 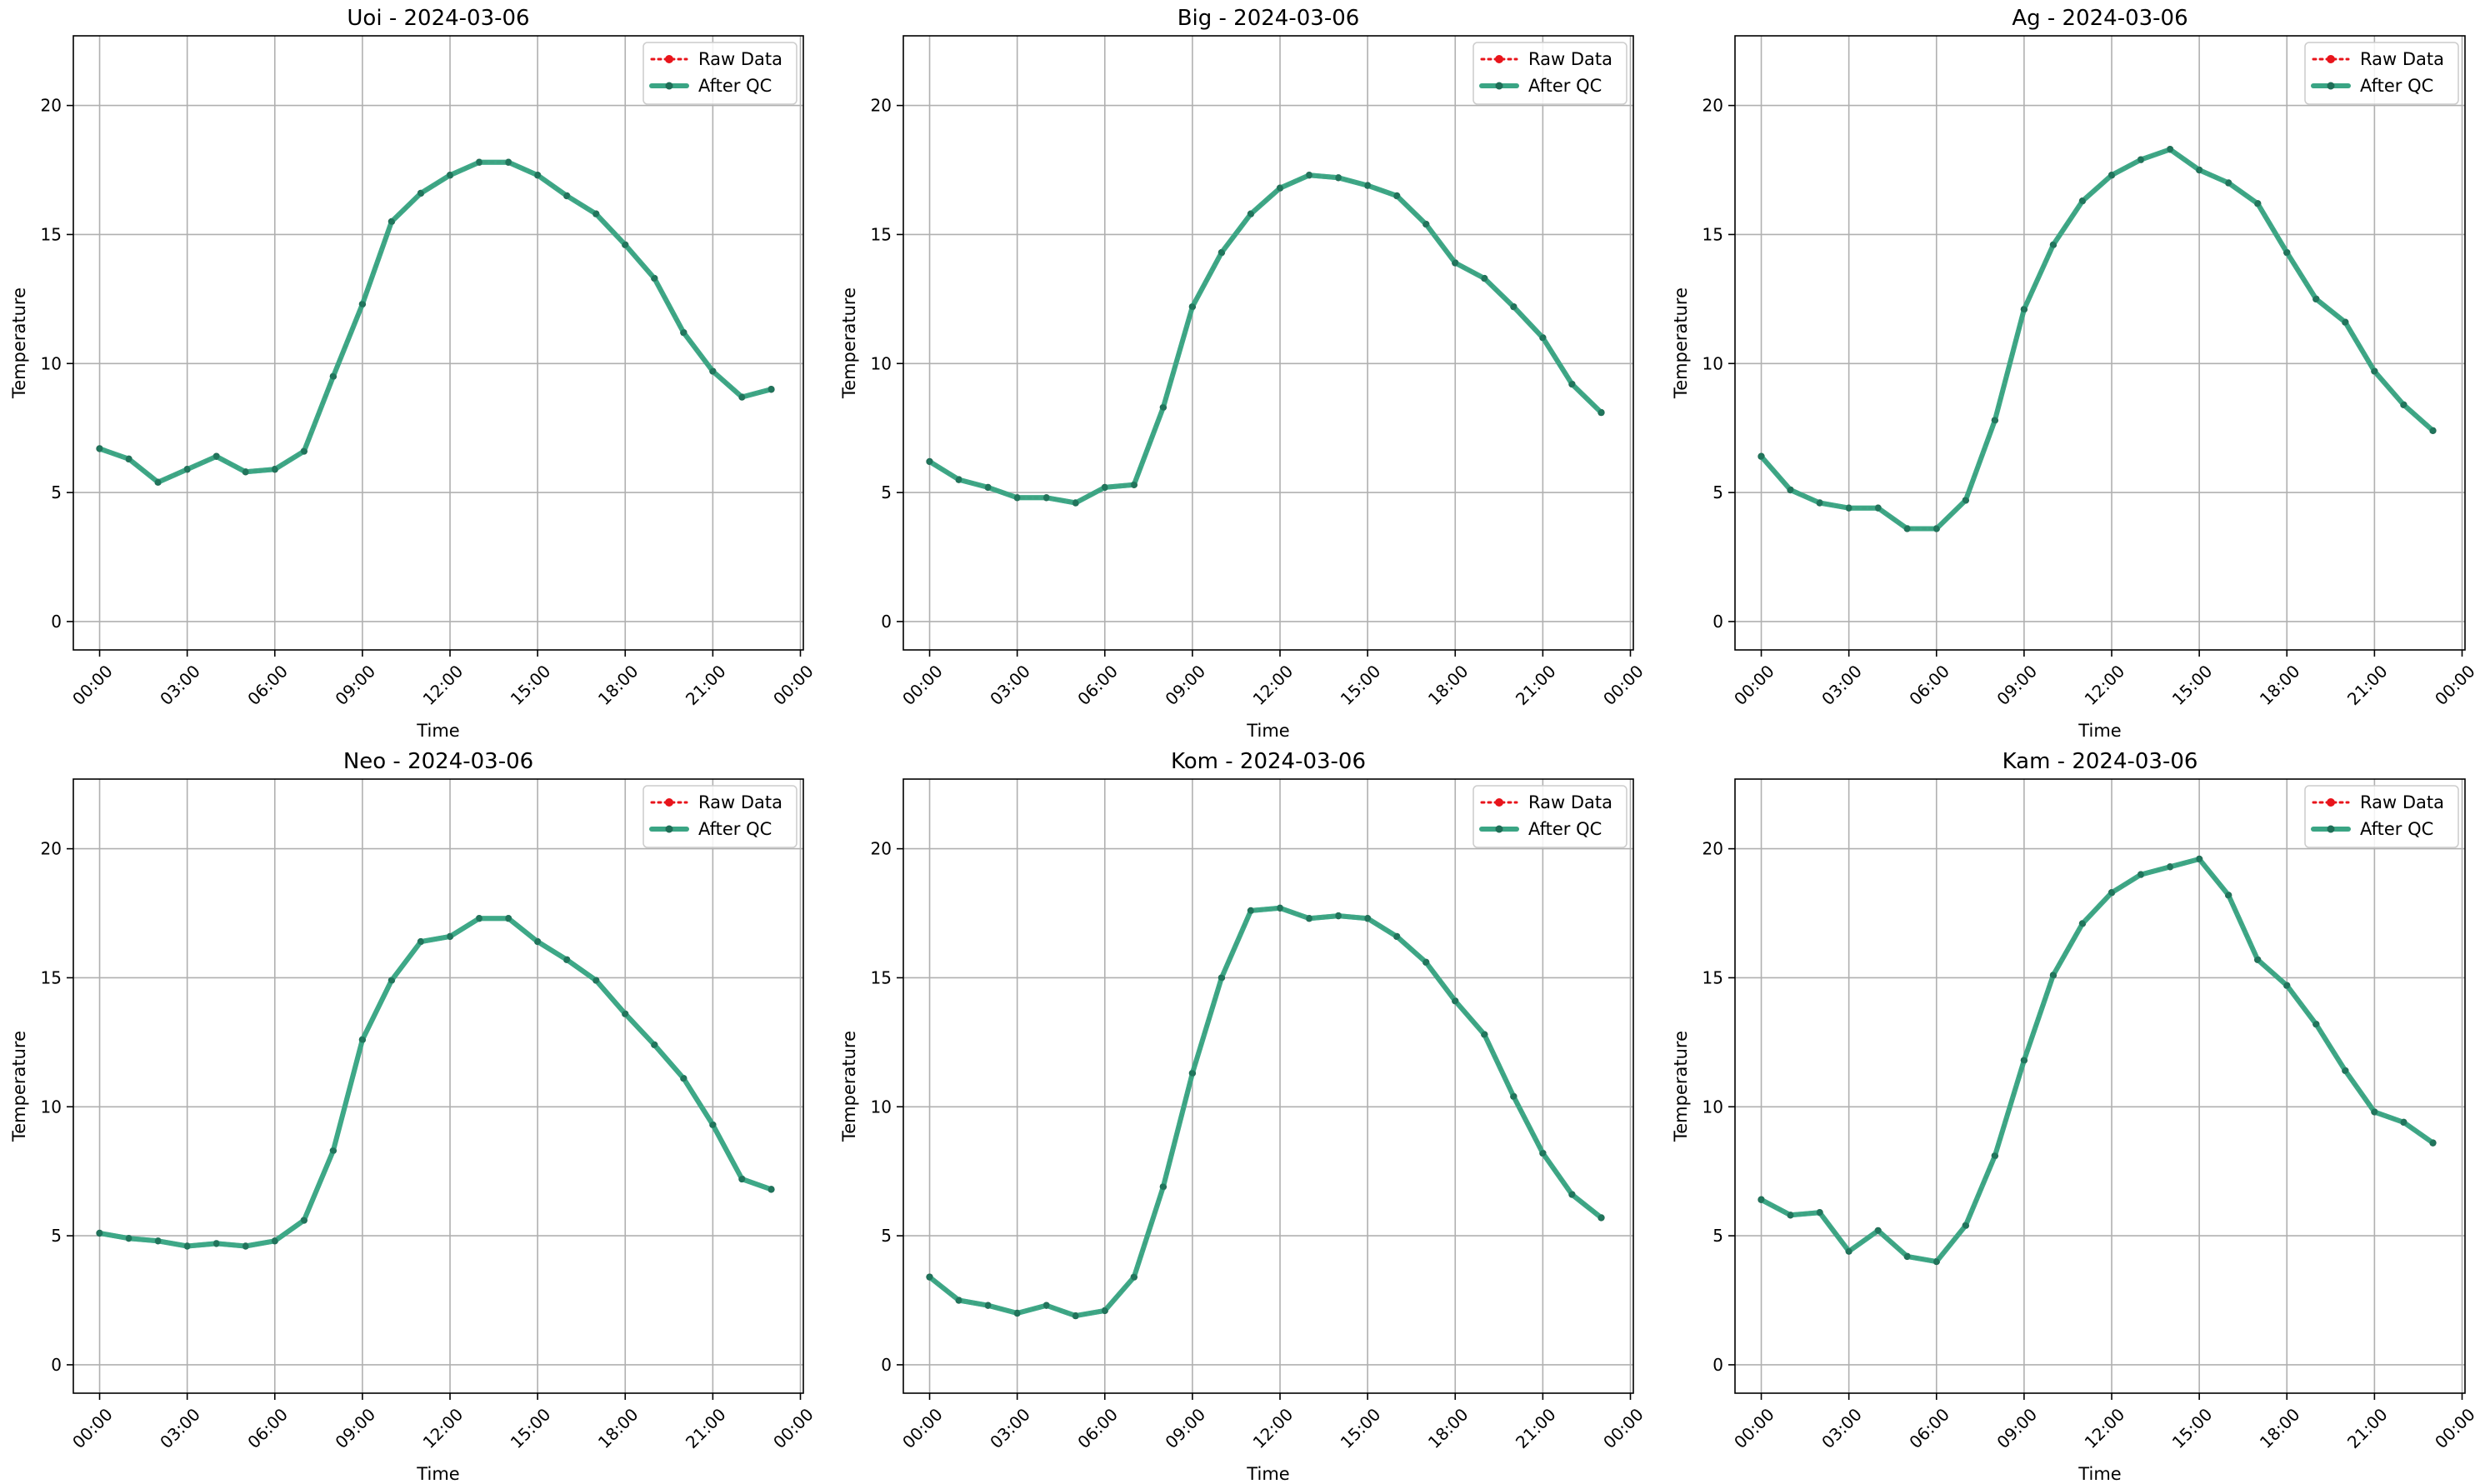 What do you see at coordinates (1565, 829) in the screenshot?
I see `legend-label: After QC` at bounding box center [1565, 829].